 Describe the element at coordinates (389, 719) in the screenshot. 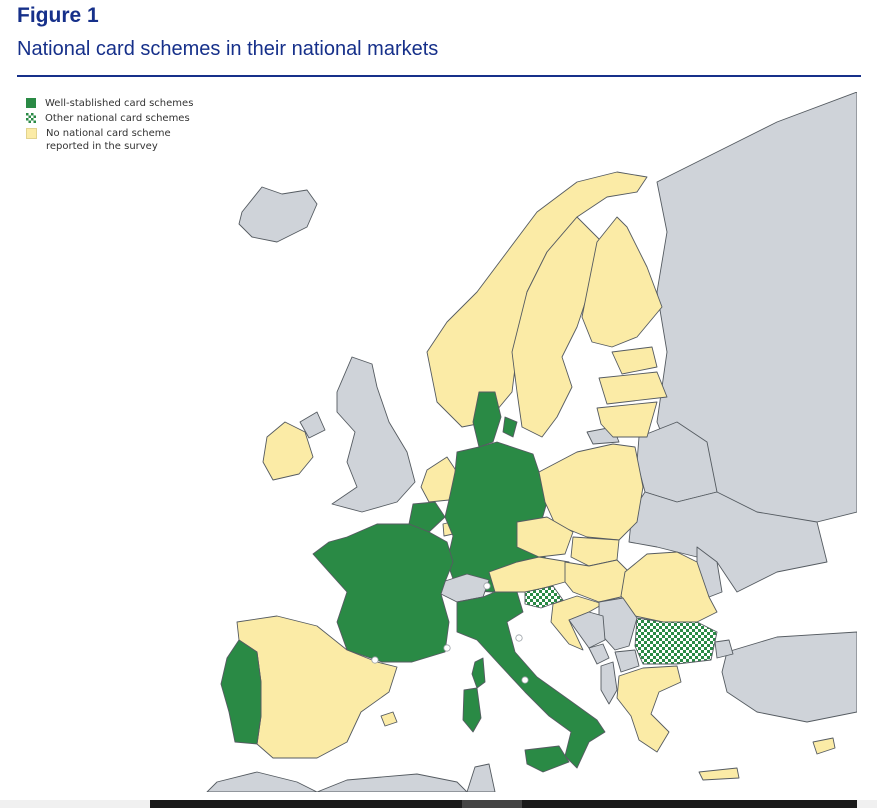

I see `country-spain` at that location.